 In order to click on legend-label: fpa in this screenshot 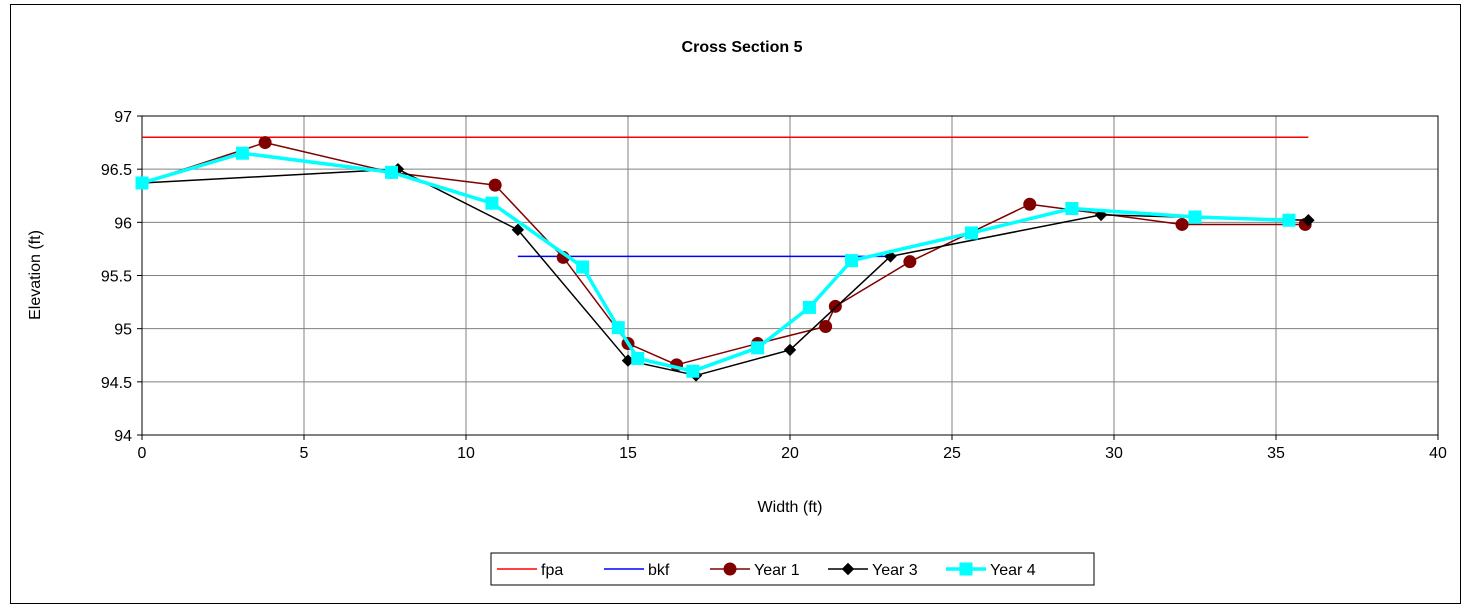, I will do `click(552, 570)`.